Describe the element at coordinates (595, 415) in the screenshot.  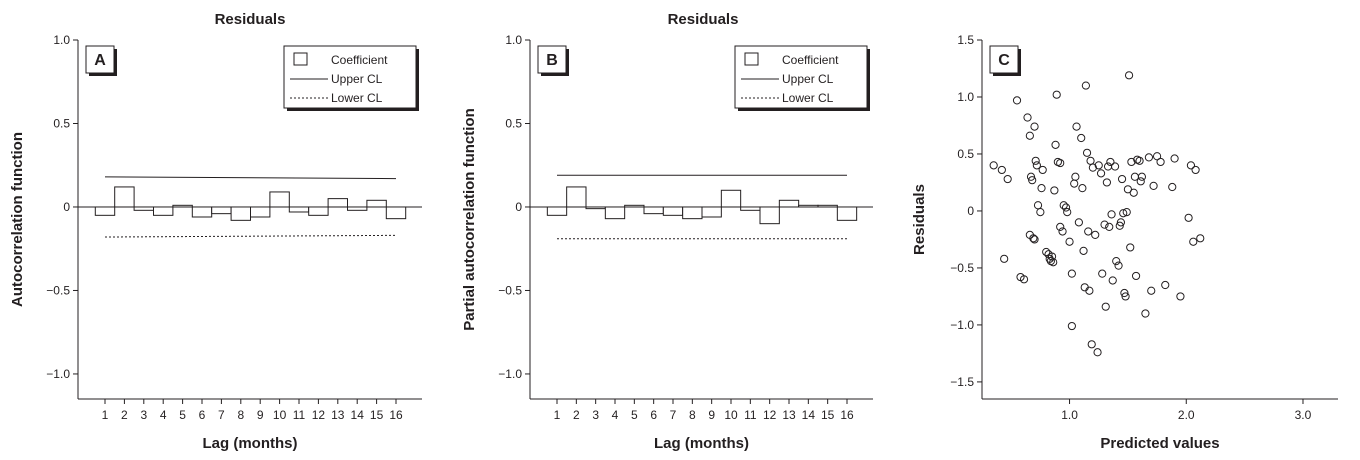
I see `x-tick-label: 3` at that location.